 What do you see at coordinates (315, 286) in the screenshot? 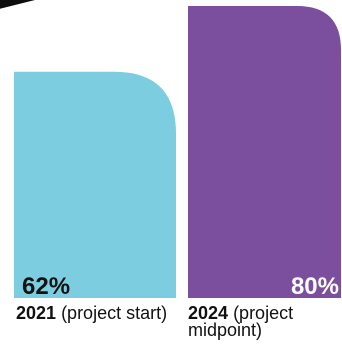
I see `value-label-2024: 80%` at bounding box center [315, 286].